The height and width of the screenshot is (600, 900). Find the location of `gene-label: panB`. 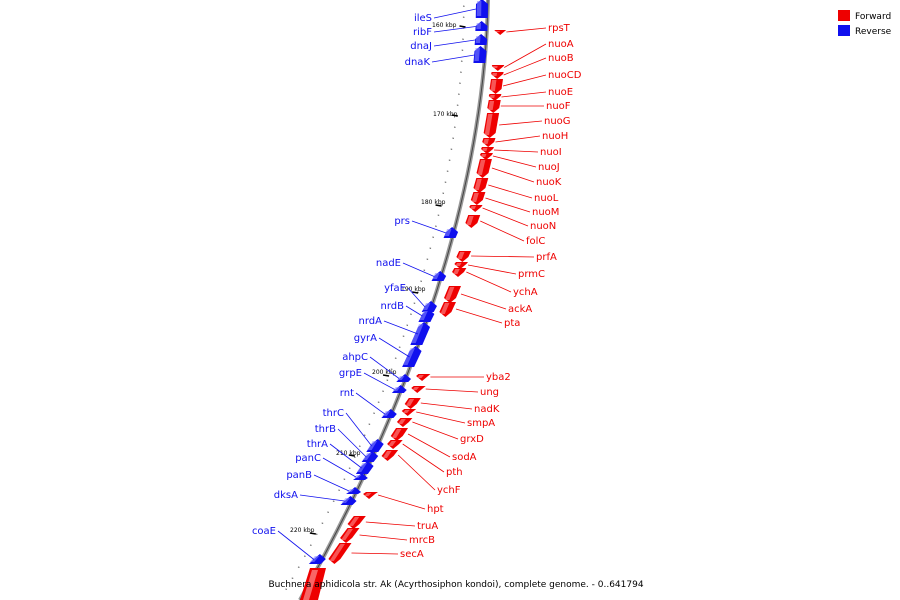

gene-label: panB is located at coordinates (299, 475).